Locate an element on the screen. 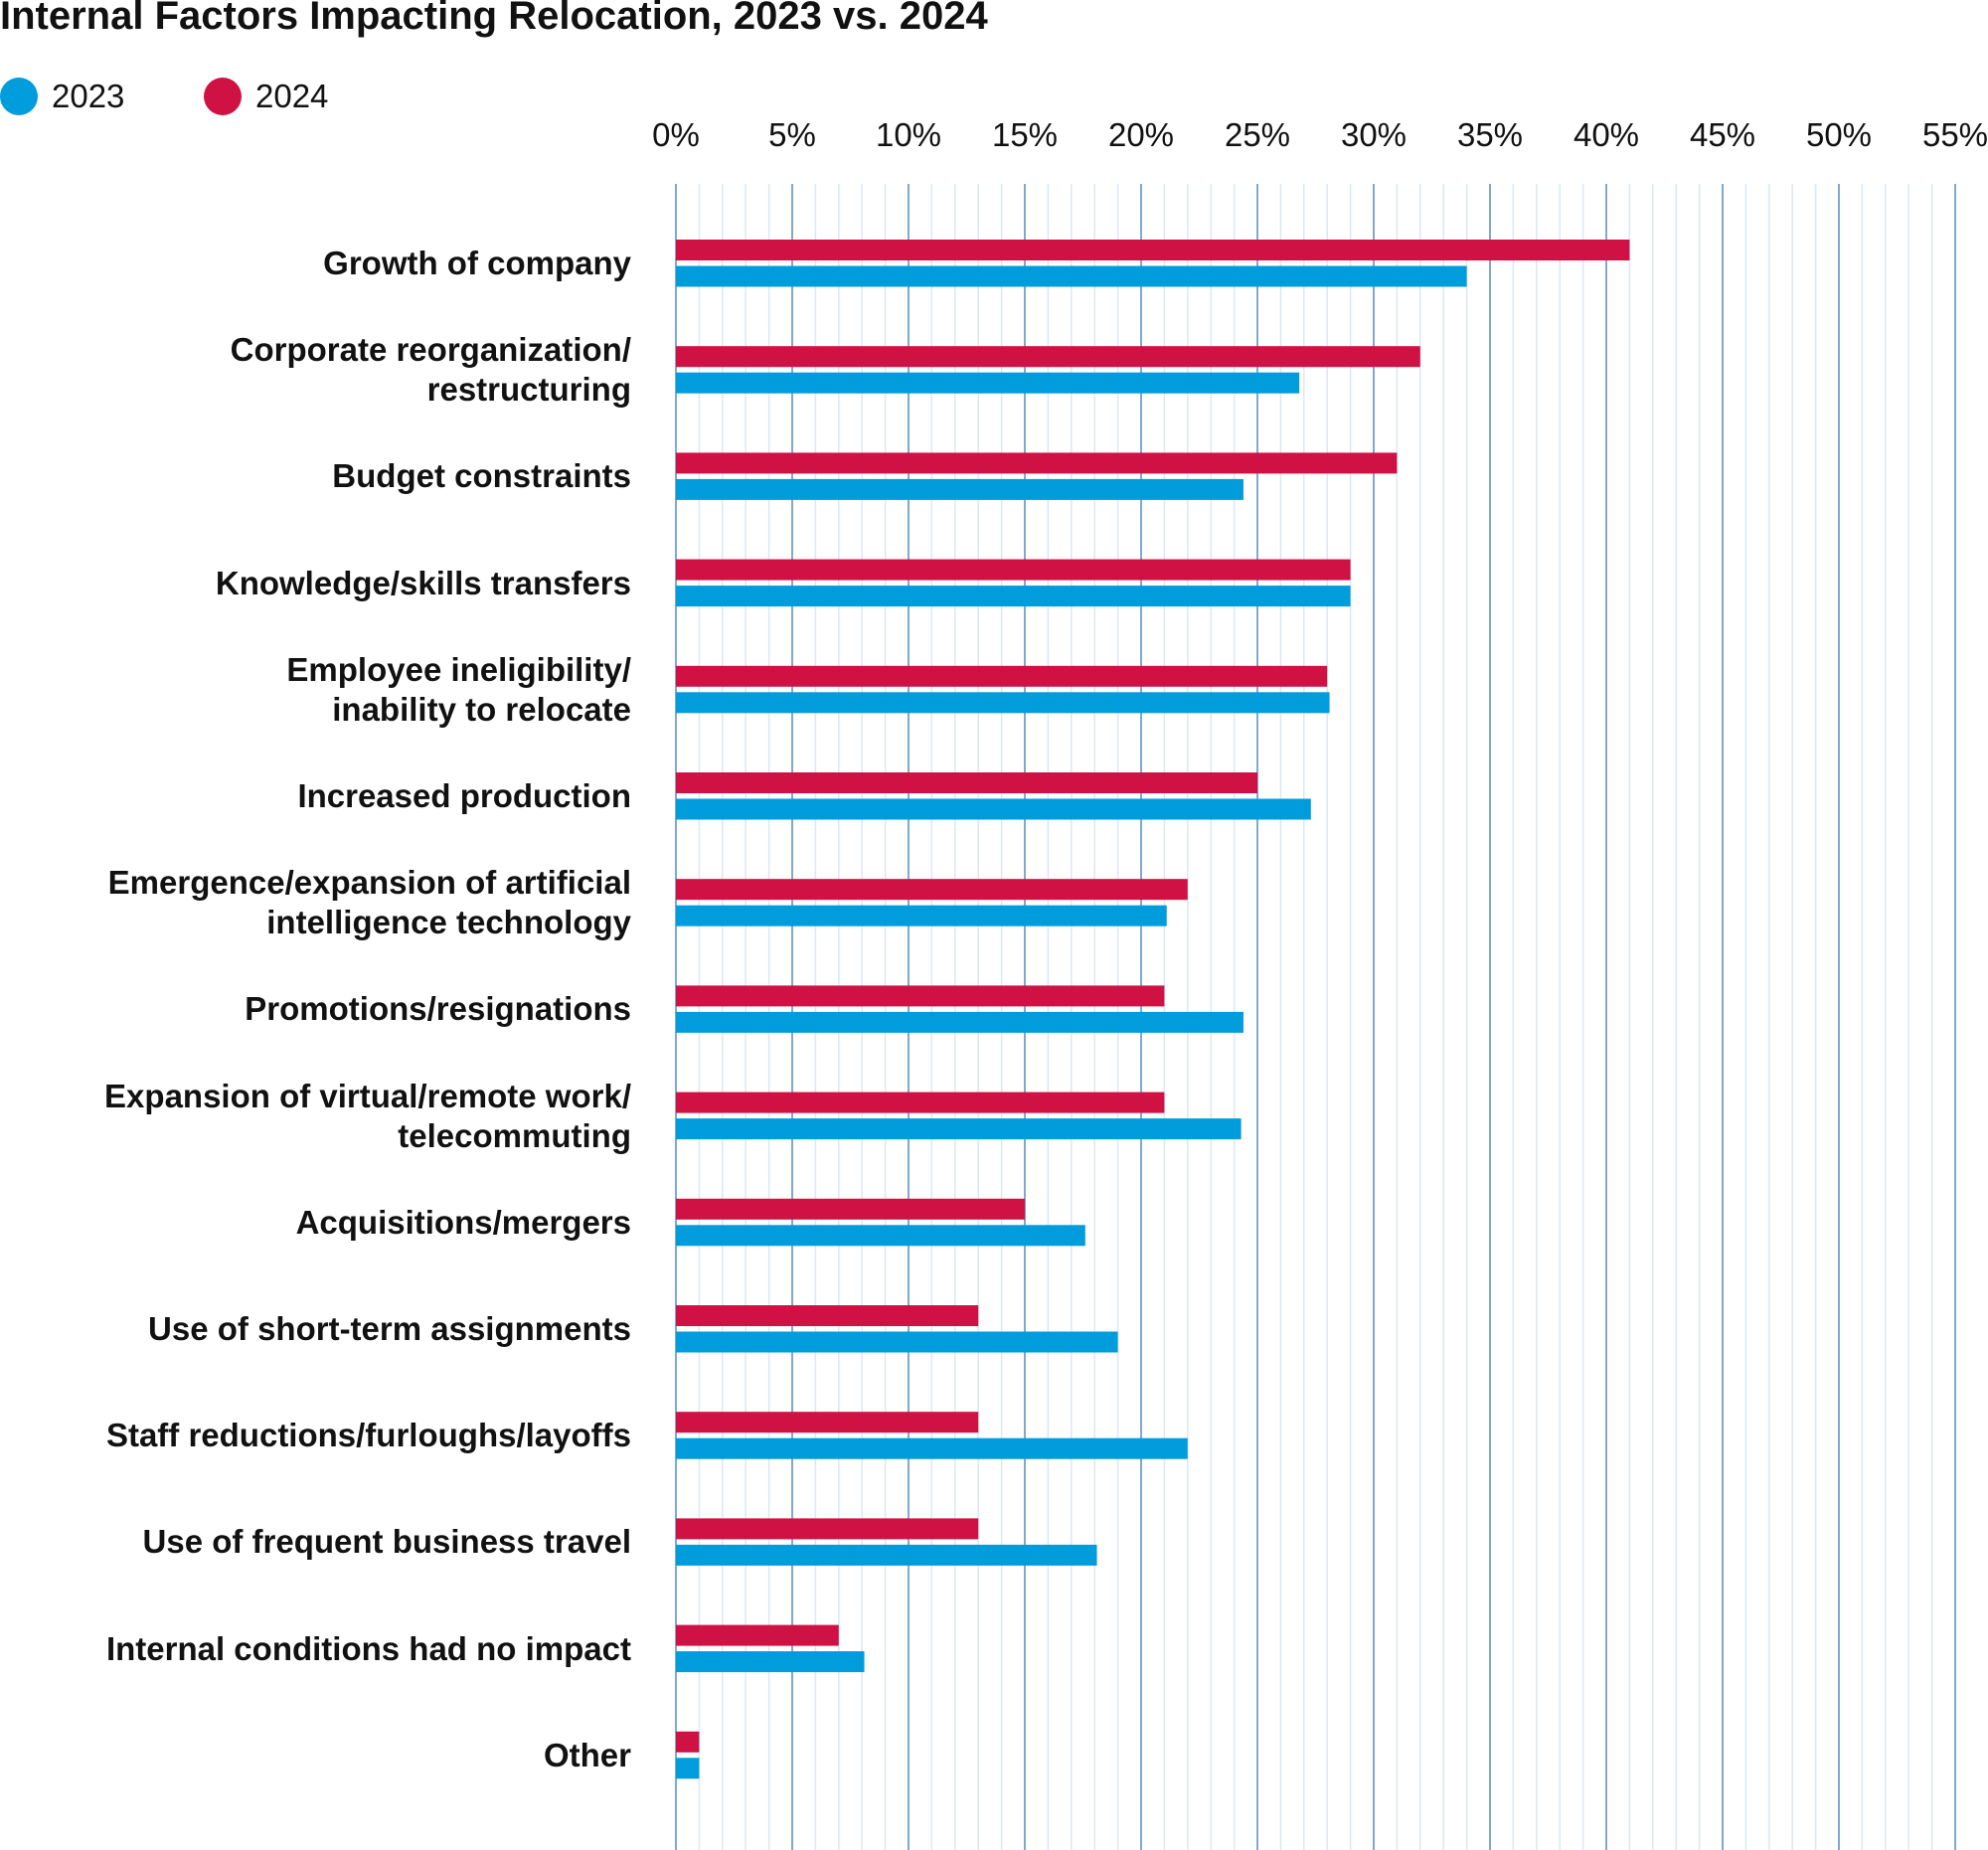  category-label: Other is located at coordinates (587, 1754).